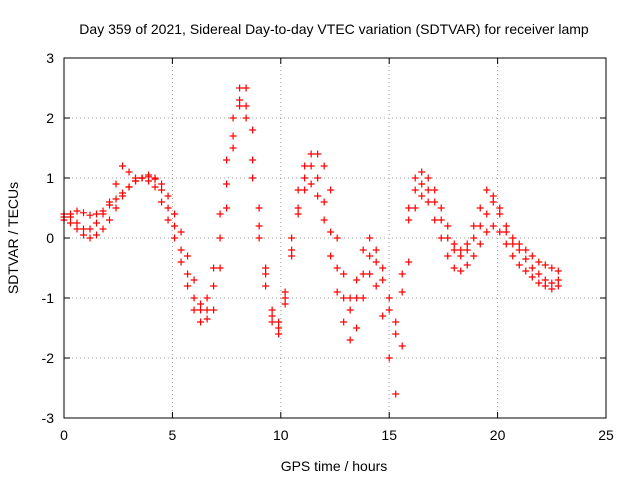 Image resolution: width=640 pixels, height=480 pixels. Describe the element at coordinates (334, 466) in the screenshot. I see `x-axis-label: GPS time / hours` at that location.